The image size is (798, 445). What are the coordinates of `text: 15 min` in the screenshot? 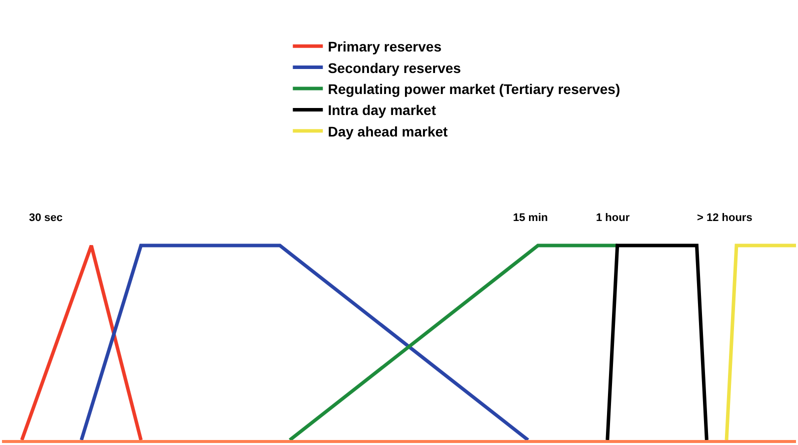 It's located at (530, 218).